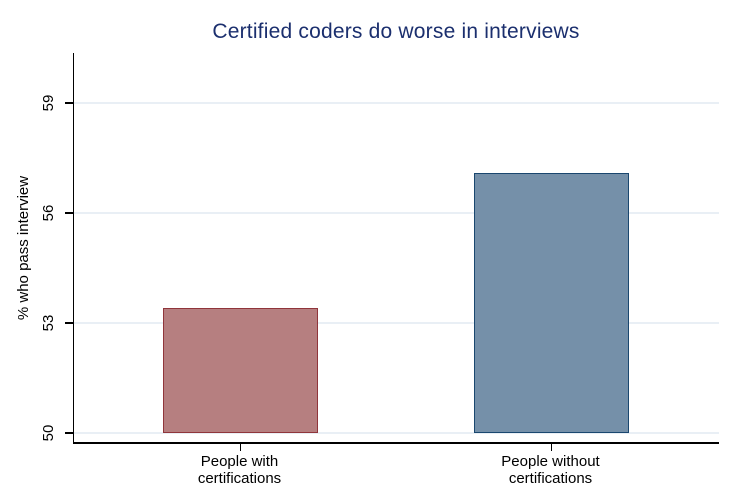 This screenshot has height=502, width=740. What do you see at coordinates (551, 302) in the screenshot?
I see `bar-people-without-certifications` at bounding box center [551, 302].